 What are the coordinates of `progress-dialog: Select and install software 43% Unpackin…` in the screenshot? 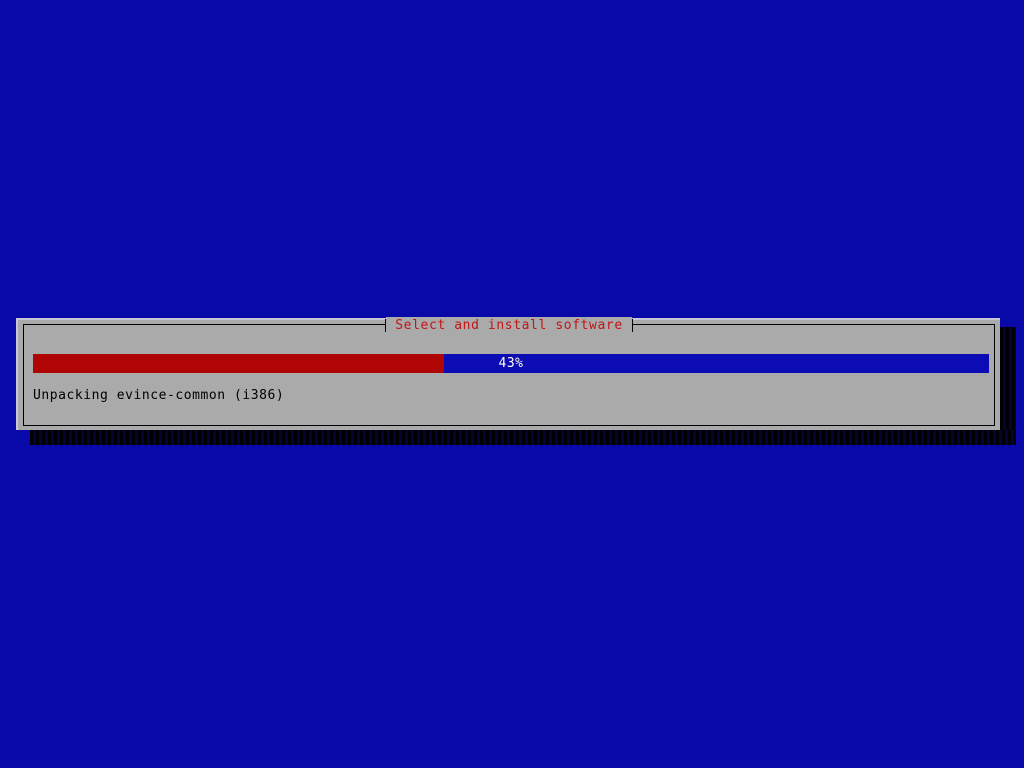 It's located at (508, 373).